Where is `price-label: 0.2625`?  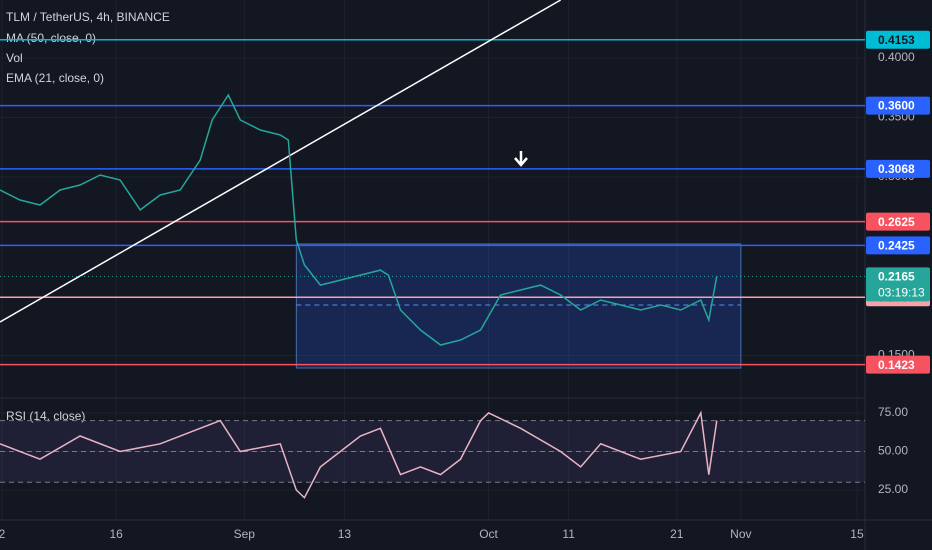 price-label: 0.2625 is located at coordinates (896, 222).